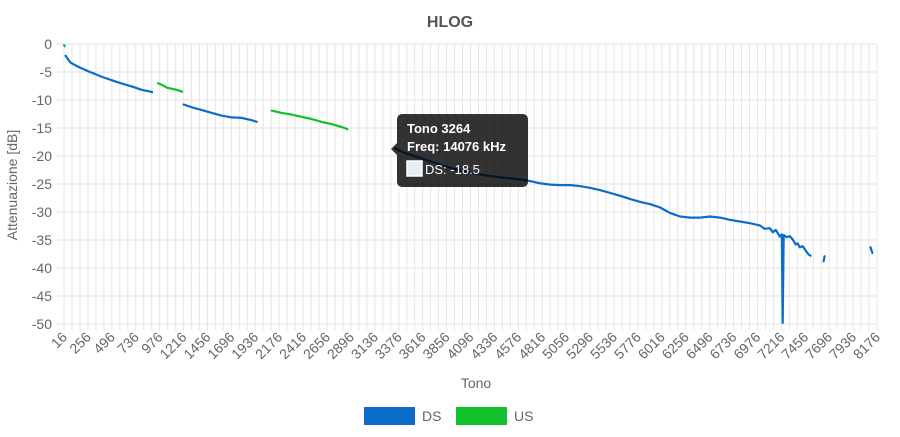  Describe the element at coordinates (46, 72) in the screenshot. I see `y-tick-label: -5` at that location.